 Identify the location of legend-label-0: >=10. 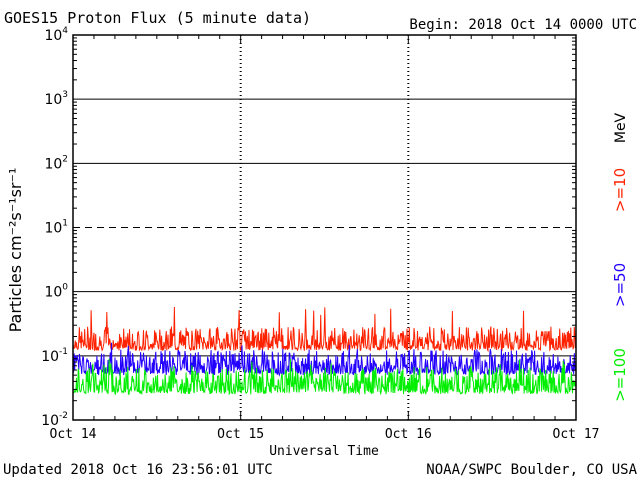
(620, 190).